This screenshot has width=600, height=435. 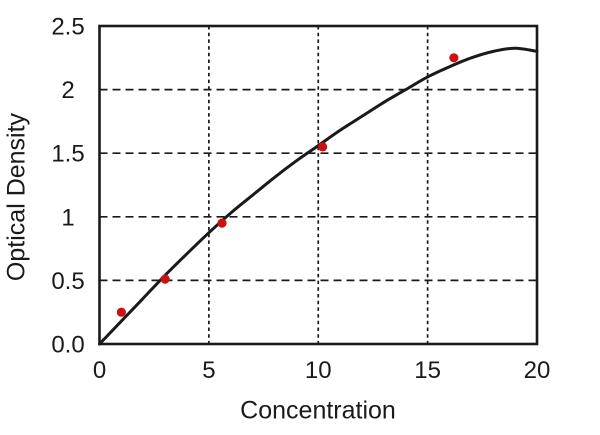 I want to click on x-axis-title: Concentration, so click(x=318, y=410).